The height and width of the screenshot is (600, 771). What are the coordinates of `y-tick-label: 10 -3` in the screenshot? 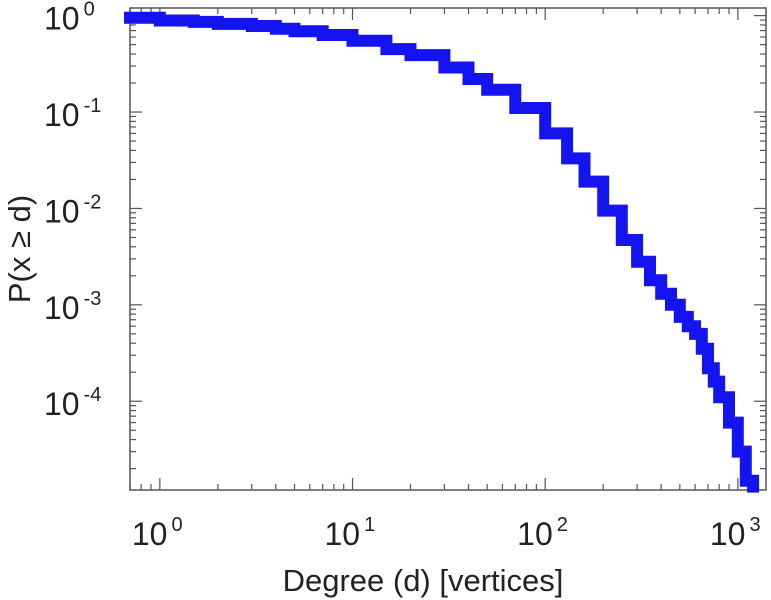 It's located at (72, 307).